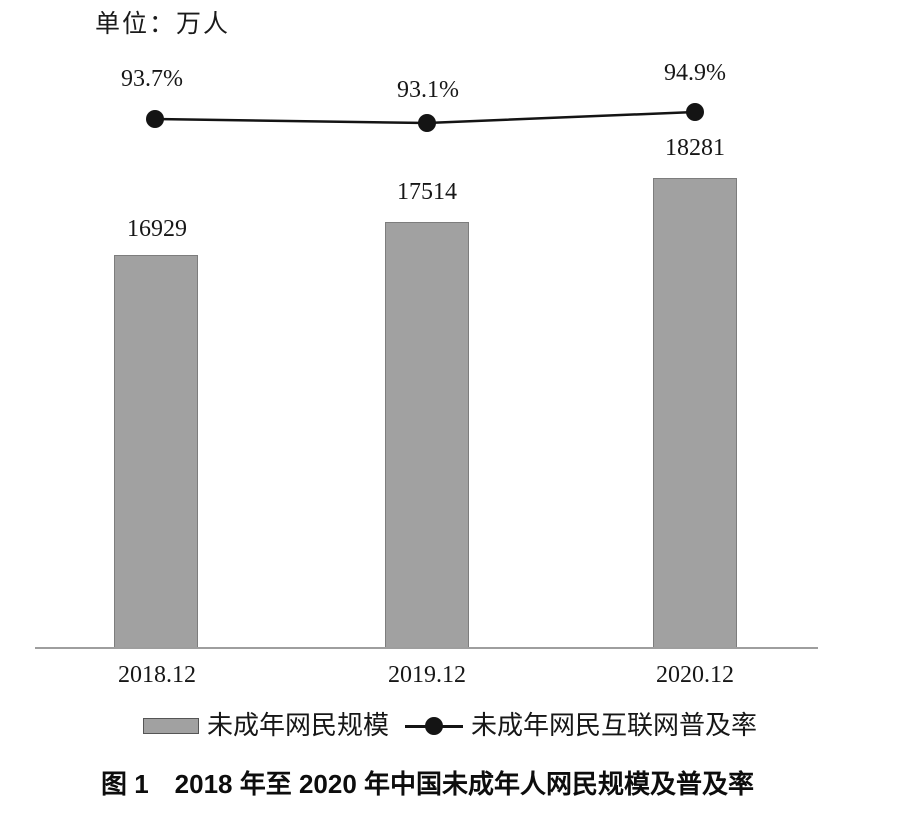 The width and height of the screenshot is (900, 825). What do you see at coordinates (170, 726) in the screenshot?
I see `bar-legend-swatch` at bounding box center [170, 726].